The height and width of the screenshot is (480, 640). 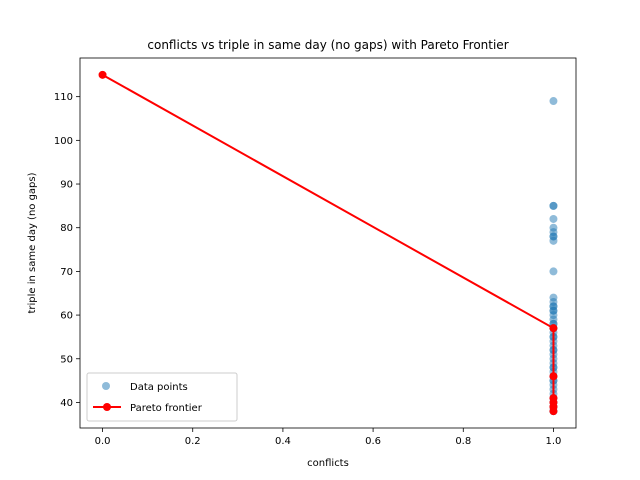 I want to click on legend-label-pareto: Pareto frontier, so click(x=166, y=408).